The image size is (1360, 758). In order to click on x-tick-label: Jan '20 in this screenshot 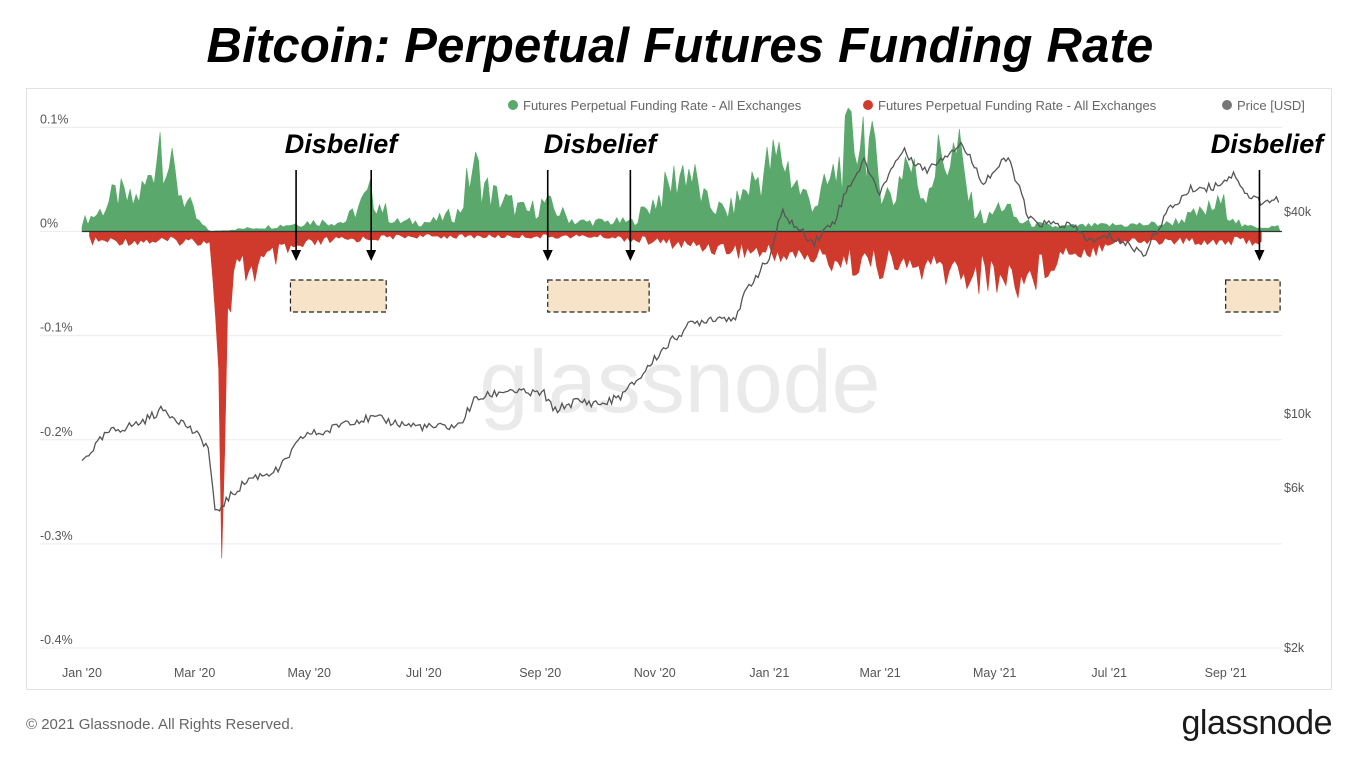, I will do `click(82, 673)`.